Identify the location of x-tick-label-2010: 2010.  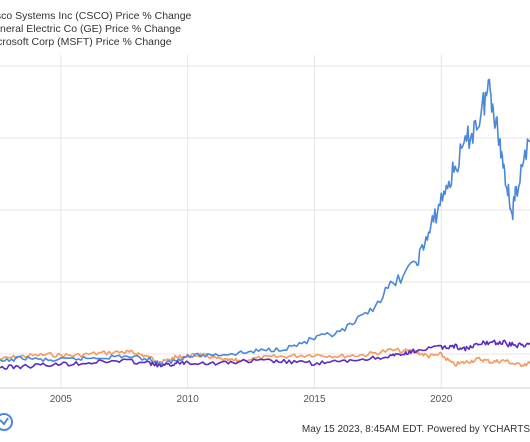
(188, 399).